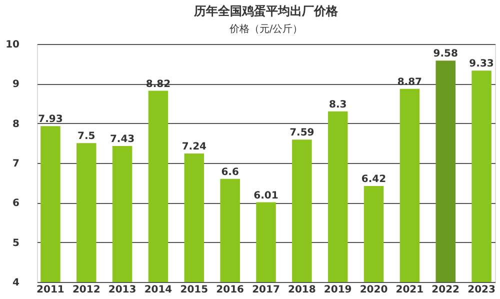 This screenshot has width=500, height=299. Describe the element at coordinates (266, 290) in the screenshot. I see `x-tick-label: 2017` at that location.